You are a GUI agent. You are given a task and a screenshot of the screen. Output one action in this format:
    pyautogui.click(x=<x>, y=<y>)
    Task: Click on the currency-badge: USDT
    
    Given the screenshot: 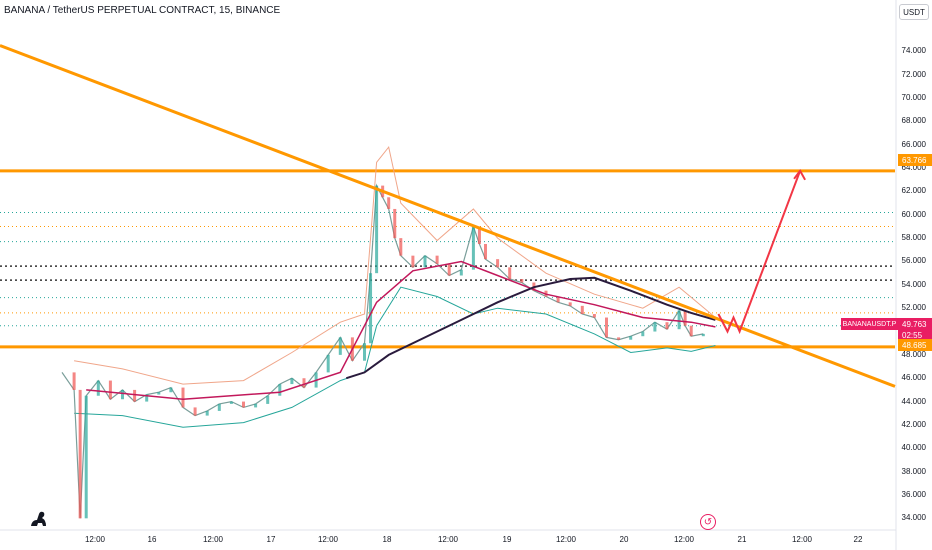 What is the action you would take?
    pyautogui.click(x=914, y=12)
    